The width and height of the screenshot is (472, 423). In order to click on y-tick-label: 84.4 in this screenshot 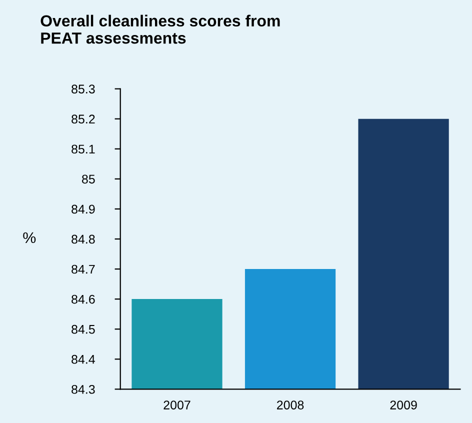, I will do `click(83, 359)`.